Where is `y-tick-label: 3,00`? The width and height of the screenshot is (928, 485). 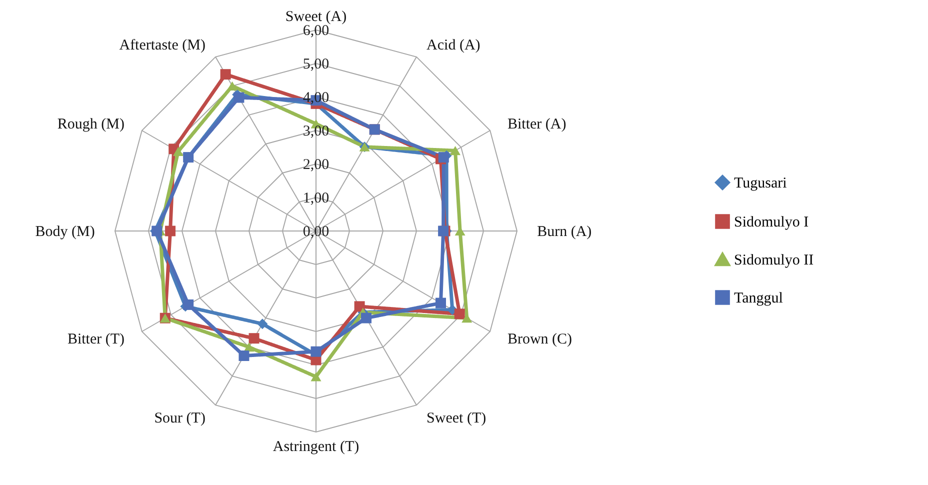
y-tick-label: 3,00 is located at coordinates (316, 132).